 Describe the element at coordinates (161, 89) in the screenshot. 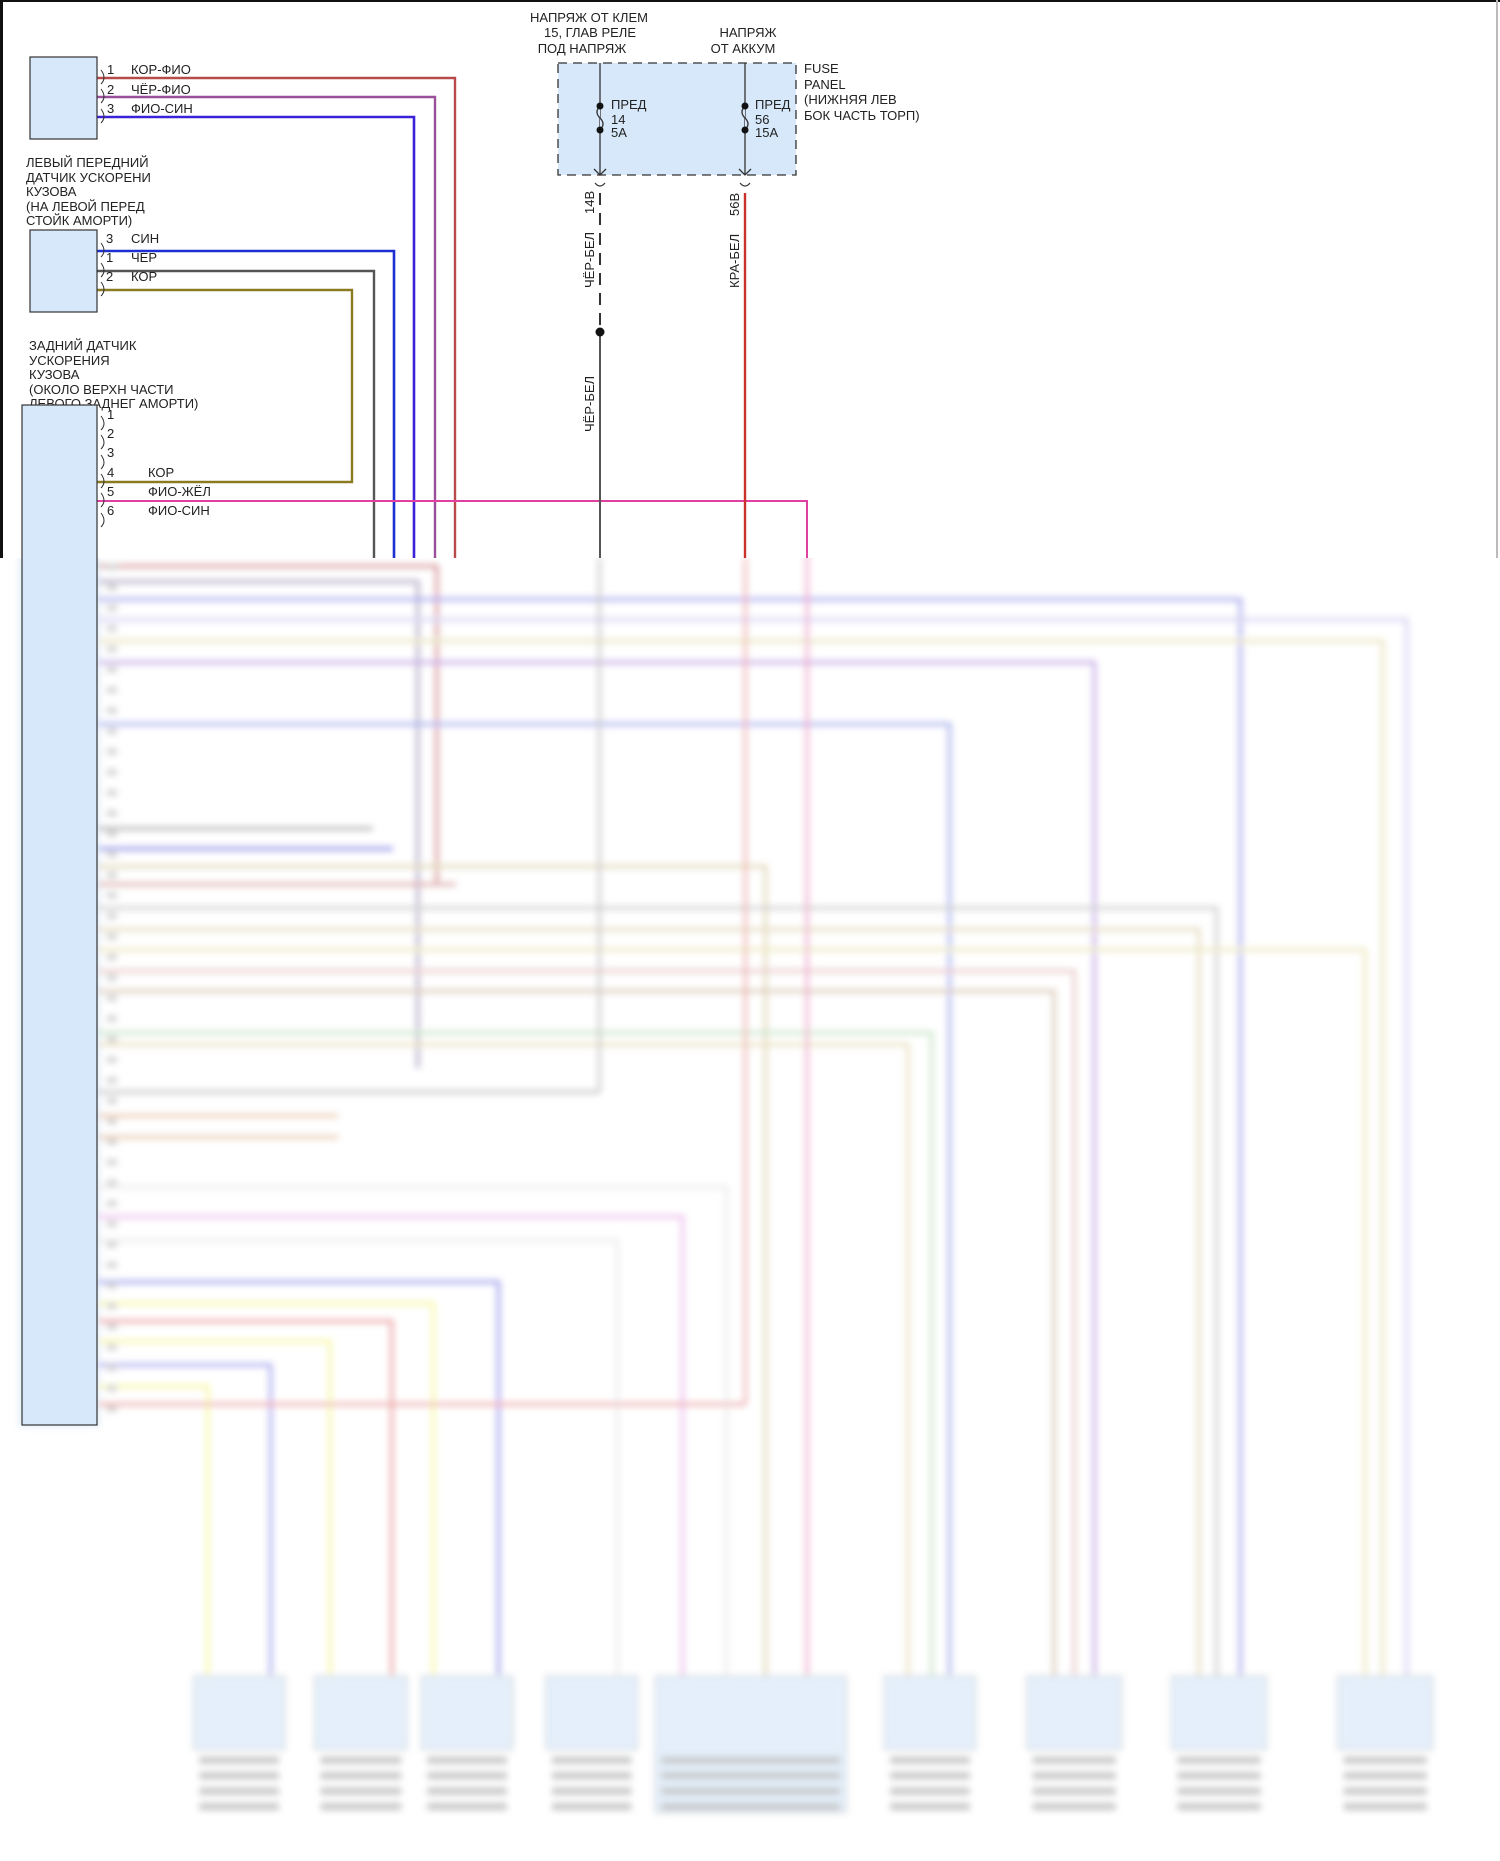

I see `wire-label: ЧЁР-ФИО` at that location.